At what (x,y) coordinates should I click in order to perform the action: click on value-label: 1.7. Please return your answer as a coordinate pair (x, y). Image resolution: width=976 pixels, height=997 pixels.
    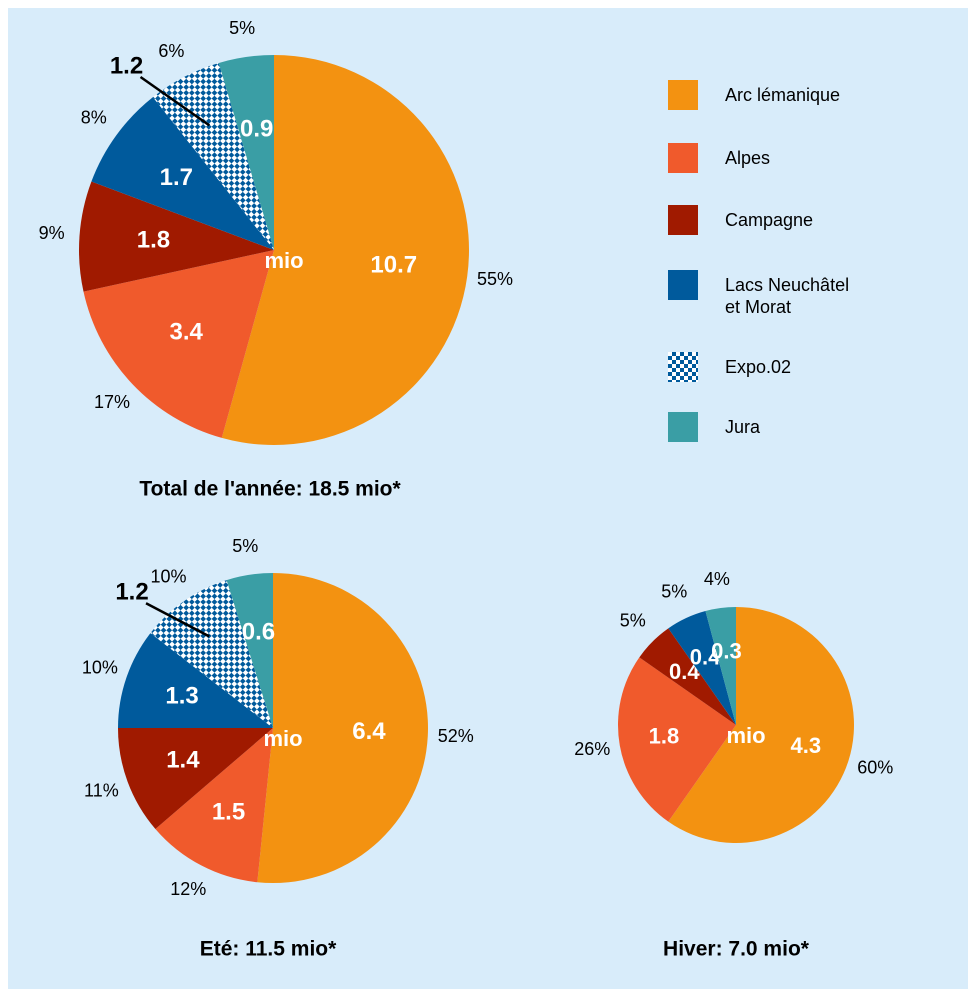
    Looking at the image, I should click on (176, 177).